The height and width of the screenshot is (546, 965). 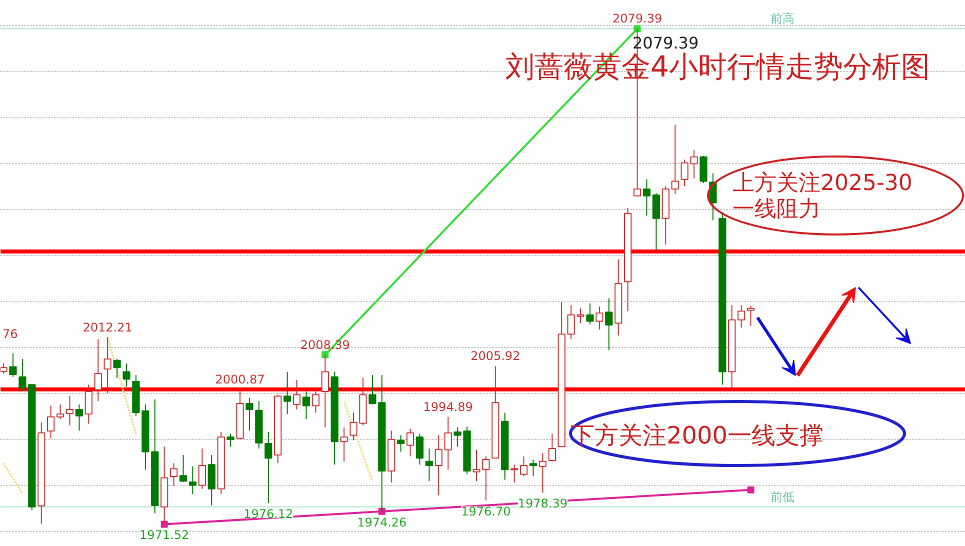 What do you see at coordinates (165, 535) in the screenshot?
I see `annotation: 1971.52` at bounding box center [165, 535].